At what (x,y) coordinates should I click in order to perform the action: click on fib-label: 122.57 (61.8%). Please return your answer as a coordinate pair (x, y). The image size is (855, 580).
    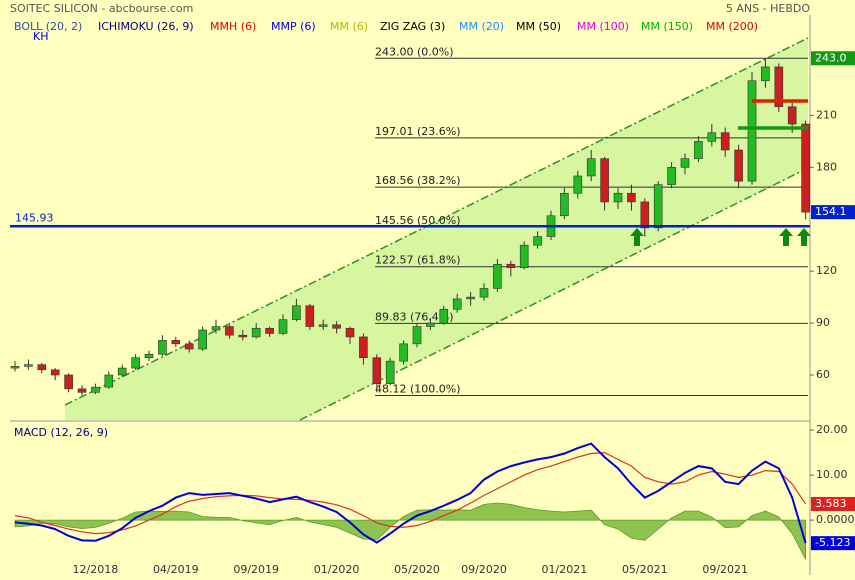
    Looking at the image, I should click on (418, 260).